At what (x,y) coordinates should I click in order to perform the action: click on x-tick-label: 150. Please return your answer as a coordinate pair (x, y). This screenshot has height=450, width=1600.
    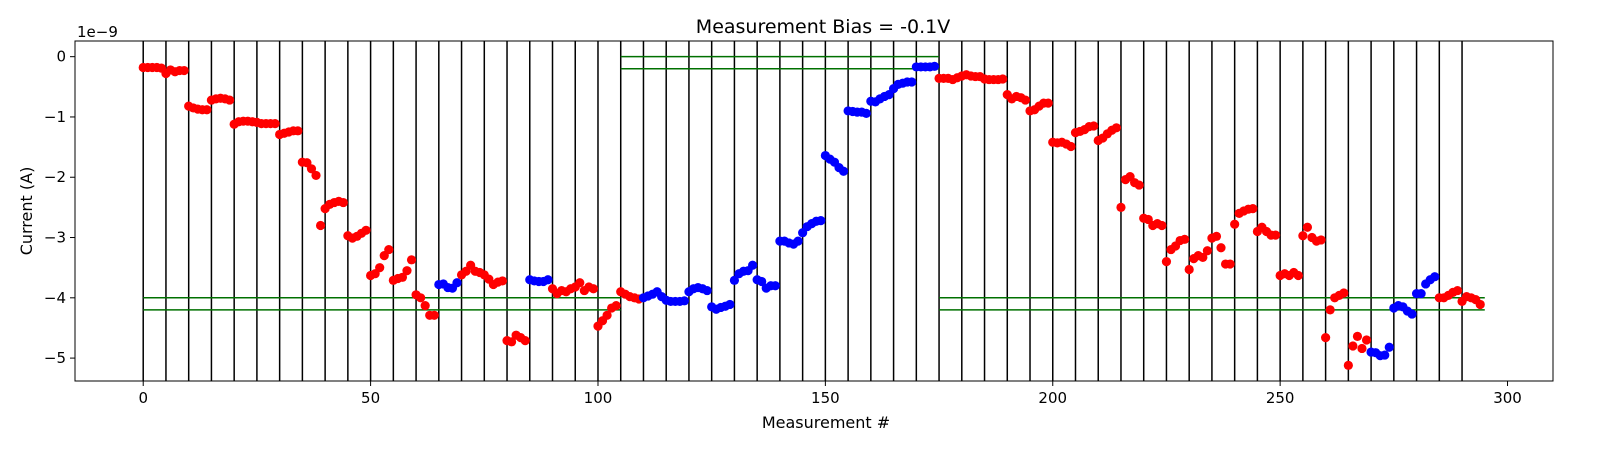
    Looking at the image, I should click on (825, 398).